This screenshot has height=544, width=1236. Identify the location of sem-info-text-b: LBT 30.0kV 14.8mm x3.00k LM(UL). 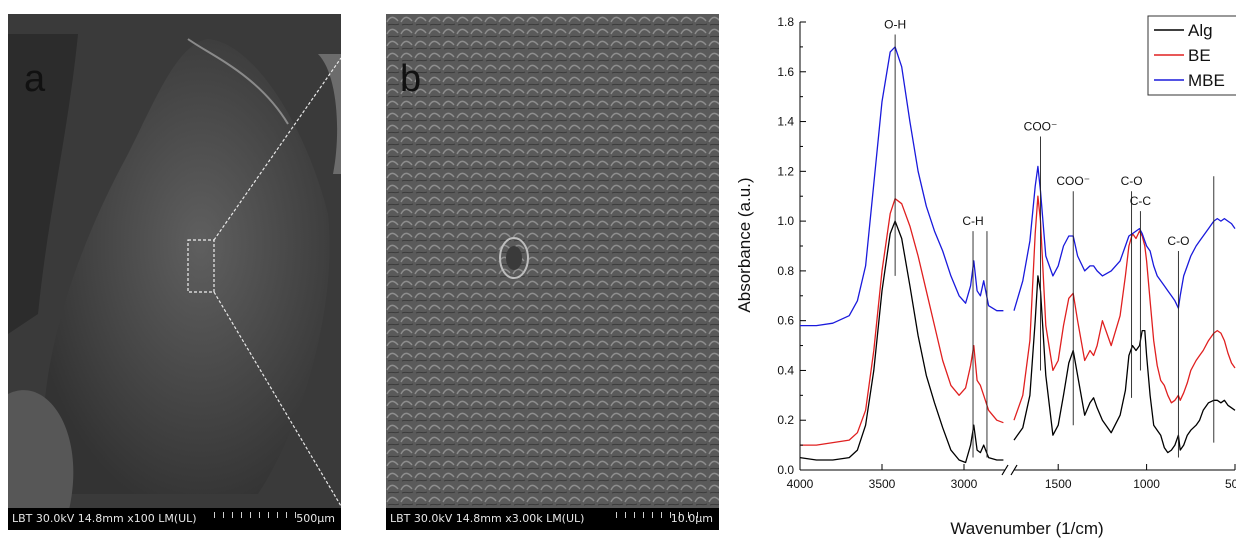
(487, 518).